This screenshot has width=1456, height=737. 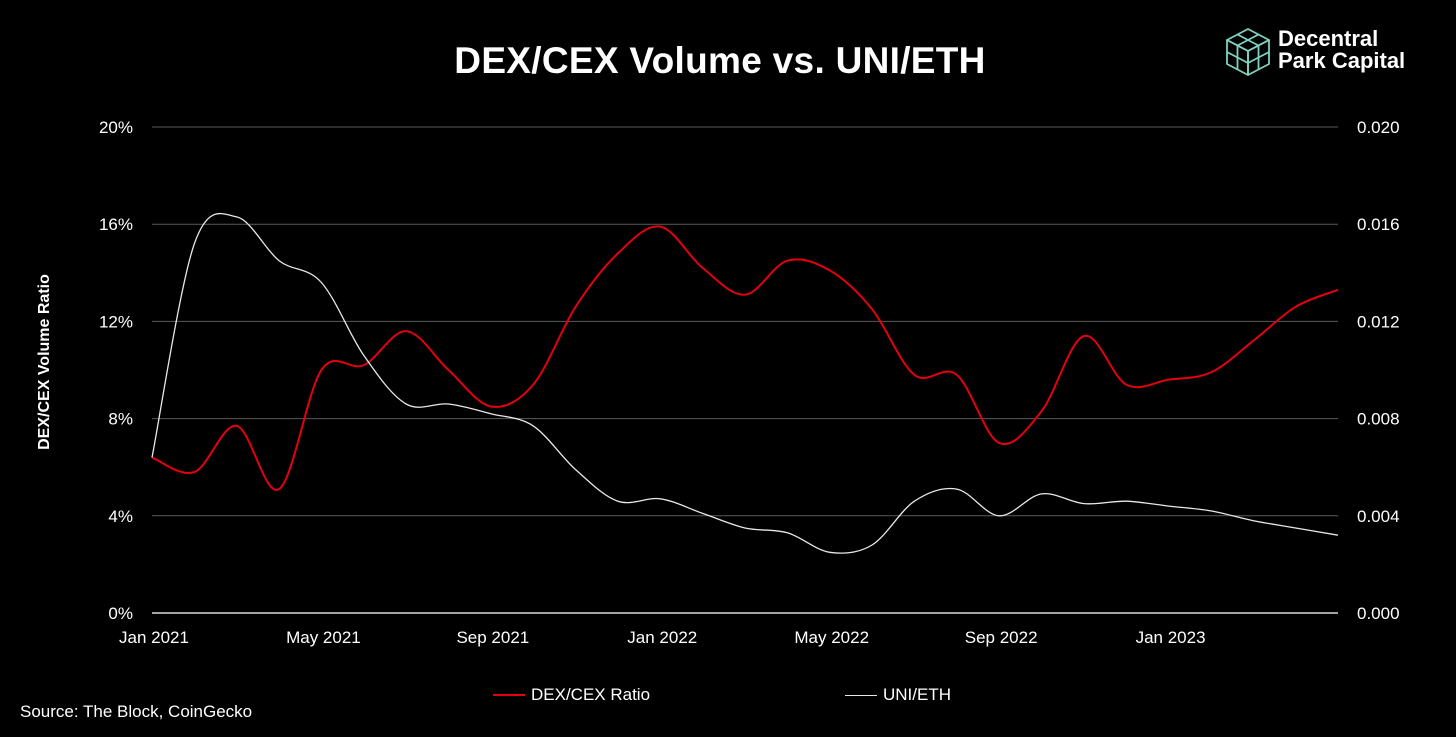 What do you see at coordinates (1378, 370) in the screenshot?
I see `right-axis-ticks: 0.000 0.004 0.008 0.012 0.016 0.020` at bounding box center [1378, 370].